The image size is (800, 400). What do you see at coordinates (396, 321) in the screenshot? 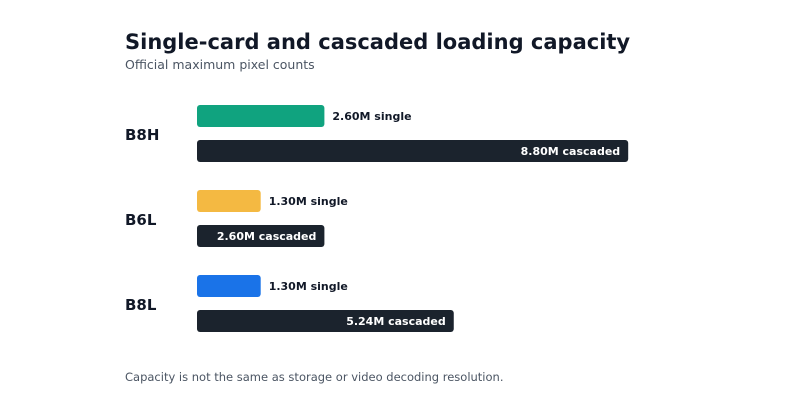
I see `data-label-b8l-cascaded: 5.24M cascaded` at bounding box center [396, 321].